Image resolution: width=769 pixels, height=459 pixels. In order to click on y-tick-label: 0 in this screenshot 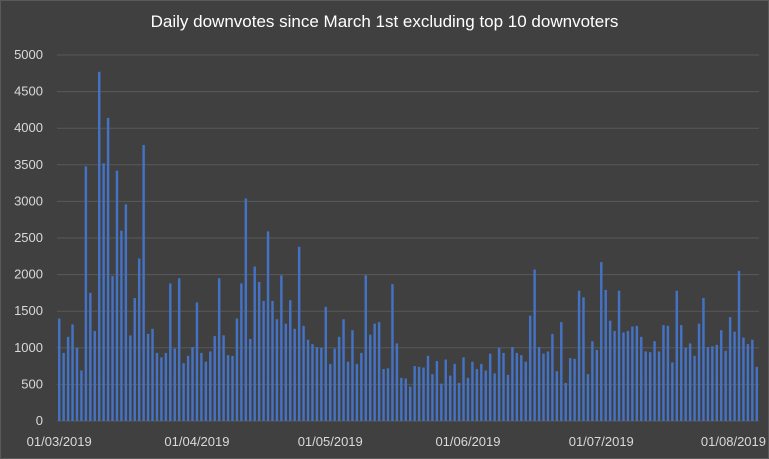, I will do `click(39, 420)`.